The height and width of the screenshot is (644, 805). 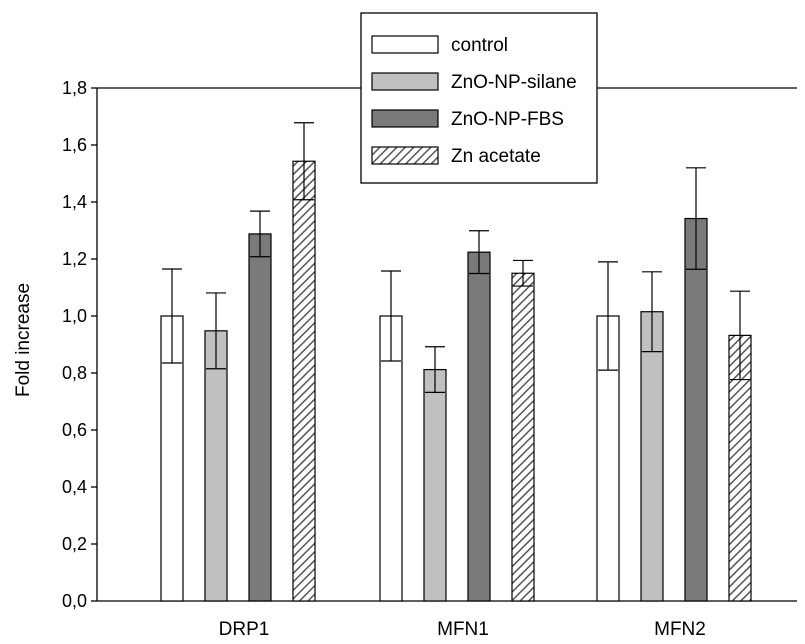 I want to click on y-tick-label: 0,8, so click(x=74, y=373).